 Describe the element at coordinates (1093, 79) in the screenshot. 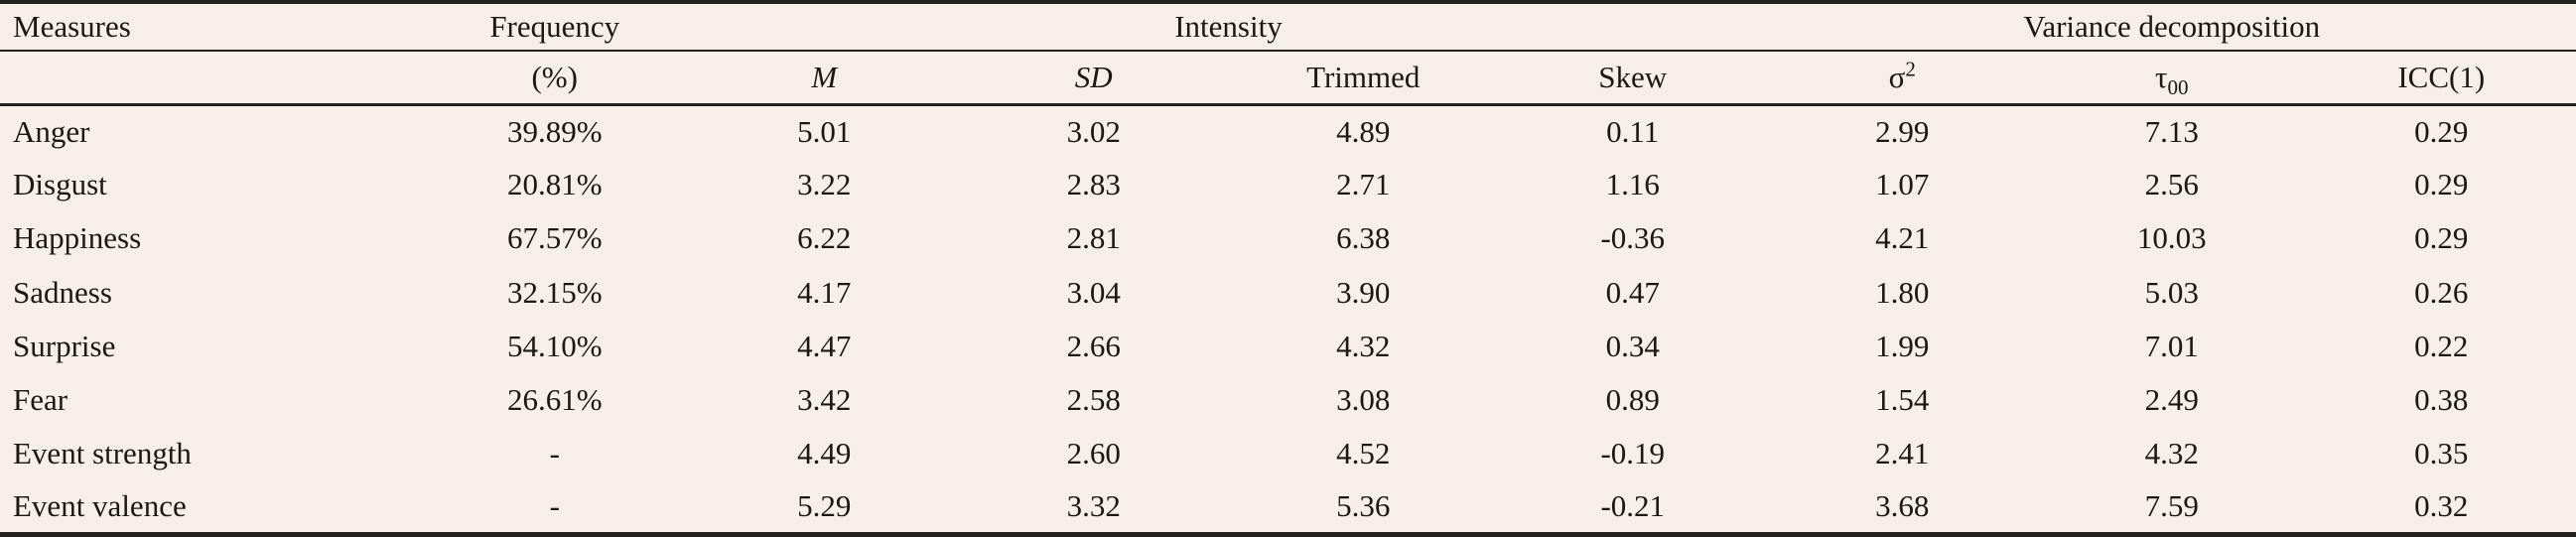

I see `subheader-sd: SD` at that location.